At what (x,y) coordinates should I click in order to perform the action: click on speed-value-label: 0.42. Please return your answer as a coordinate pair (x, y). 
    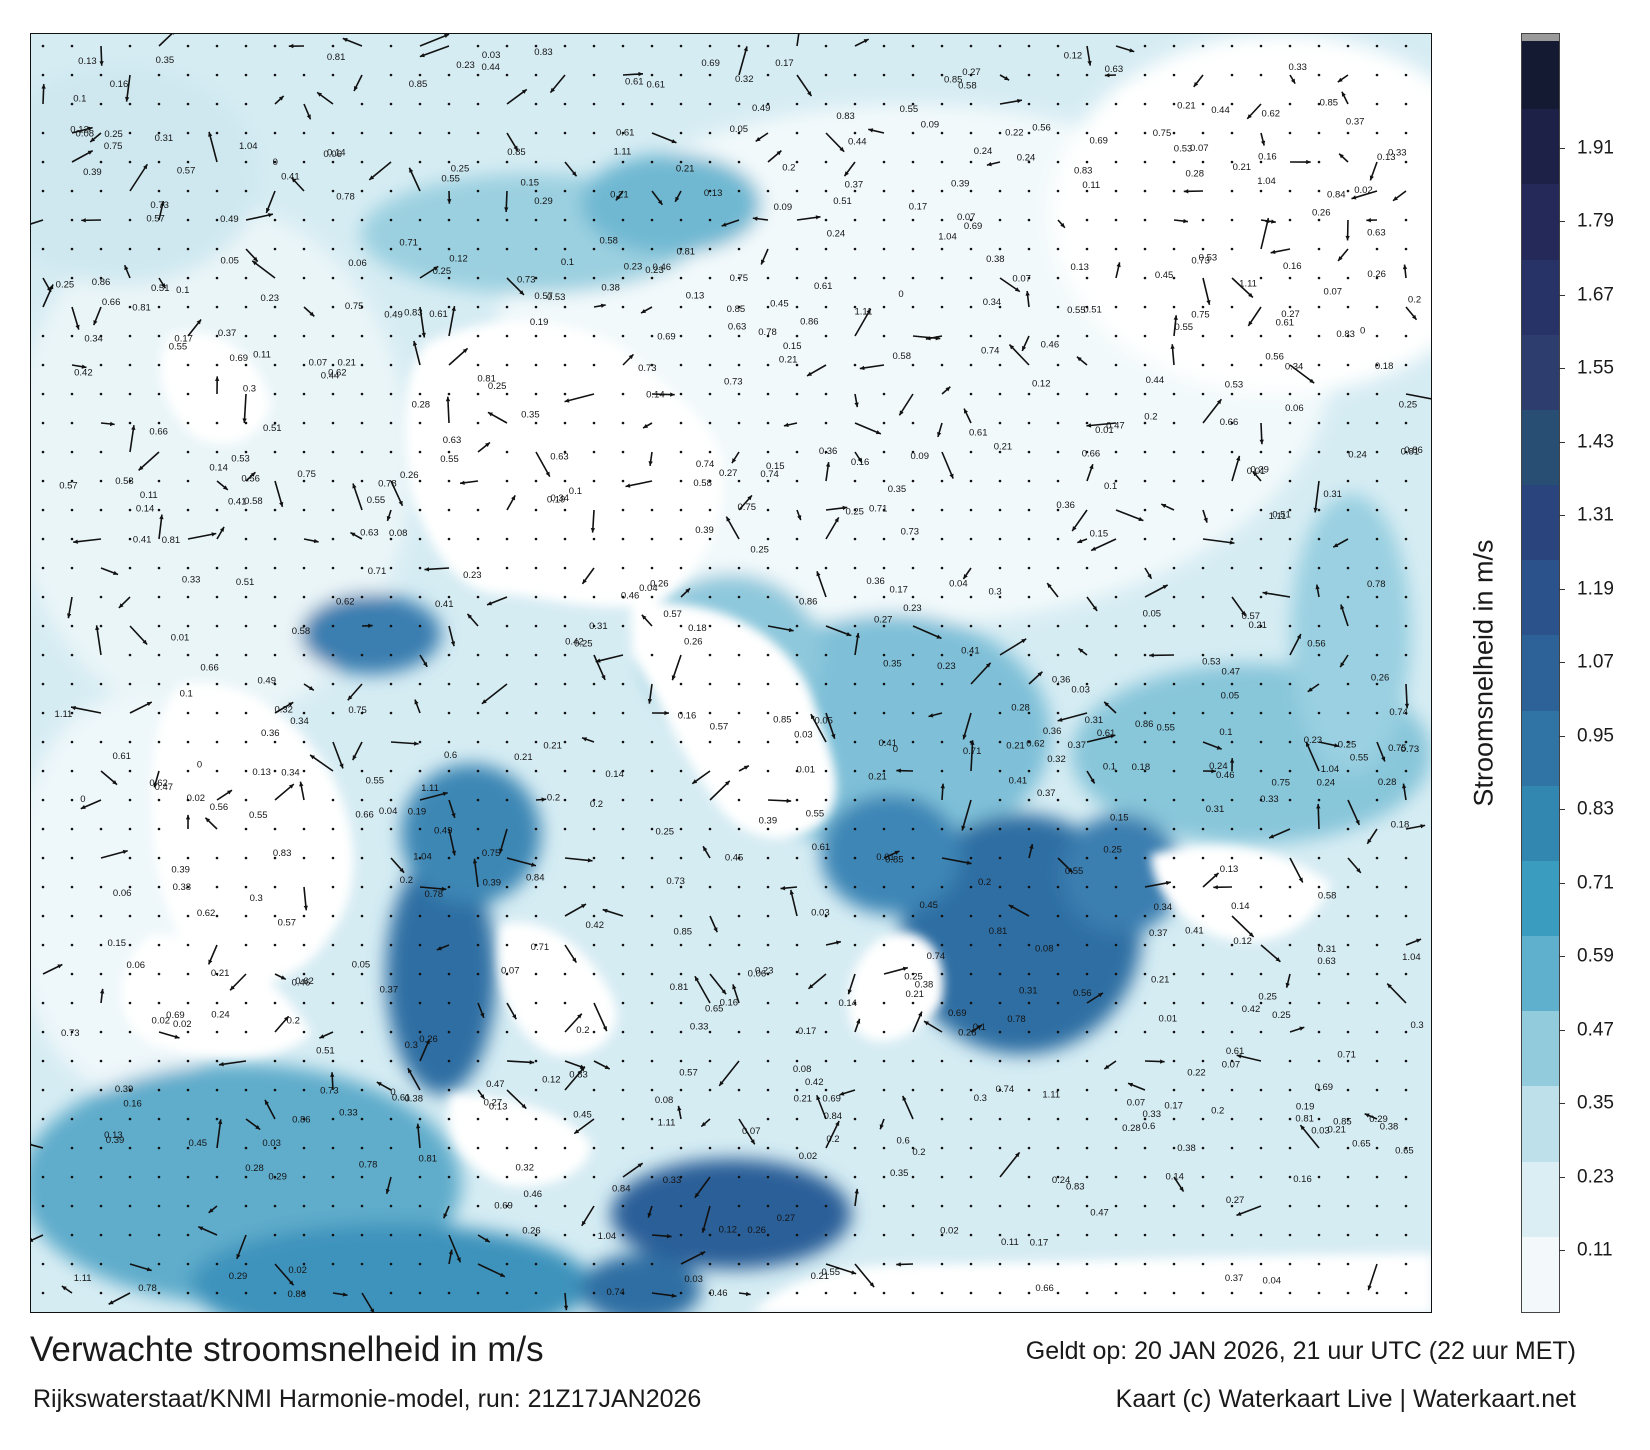
    Looking at the image, I should click on (574, 641).